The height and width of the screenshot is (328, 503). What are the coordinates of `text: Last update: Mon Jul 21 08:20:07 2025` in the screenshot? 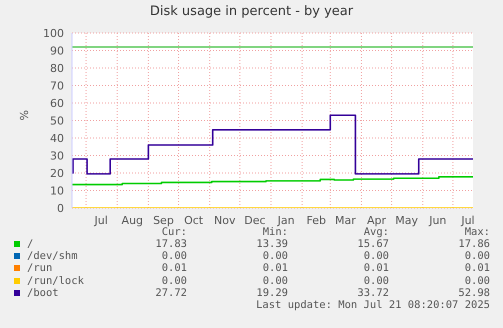 It's located at (372, 304).